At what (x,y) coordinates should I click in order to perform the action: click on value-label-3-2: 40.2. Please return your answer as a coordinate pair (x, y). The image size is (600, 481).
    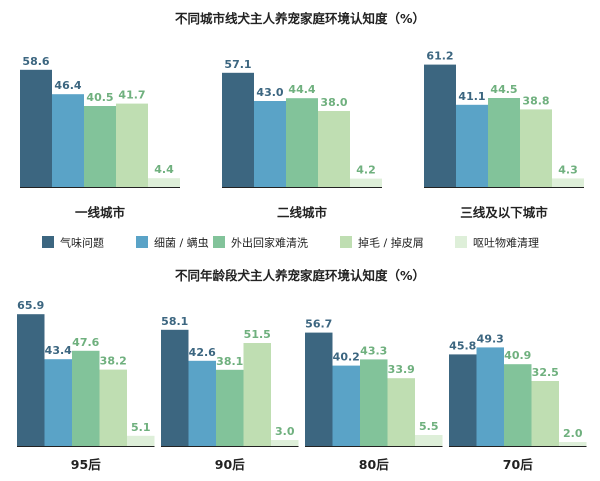
    Looking at the image, I should click on (346, 357).